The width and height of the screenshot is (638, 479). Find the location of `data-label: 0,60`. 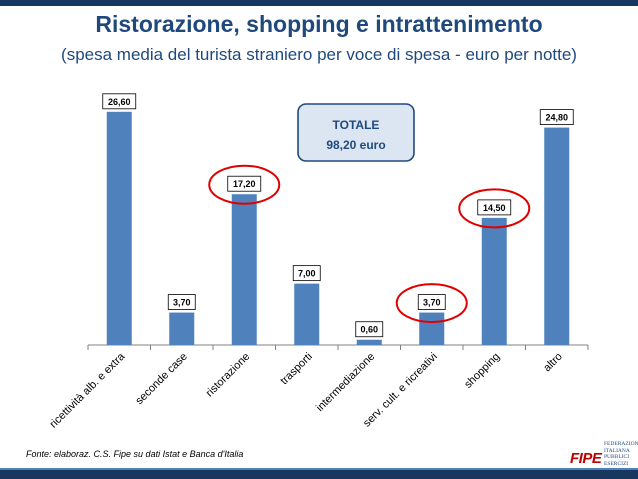

data-label: 0,60 is located at coordinates (369, 330).